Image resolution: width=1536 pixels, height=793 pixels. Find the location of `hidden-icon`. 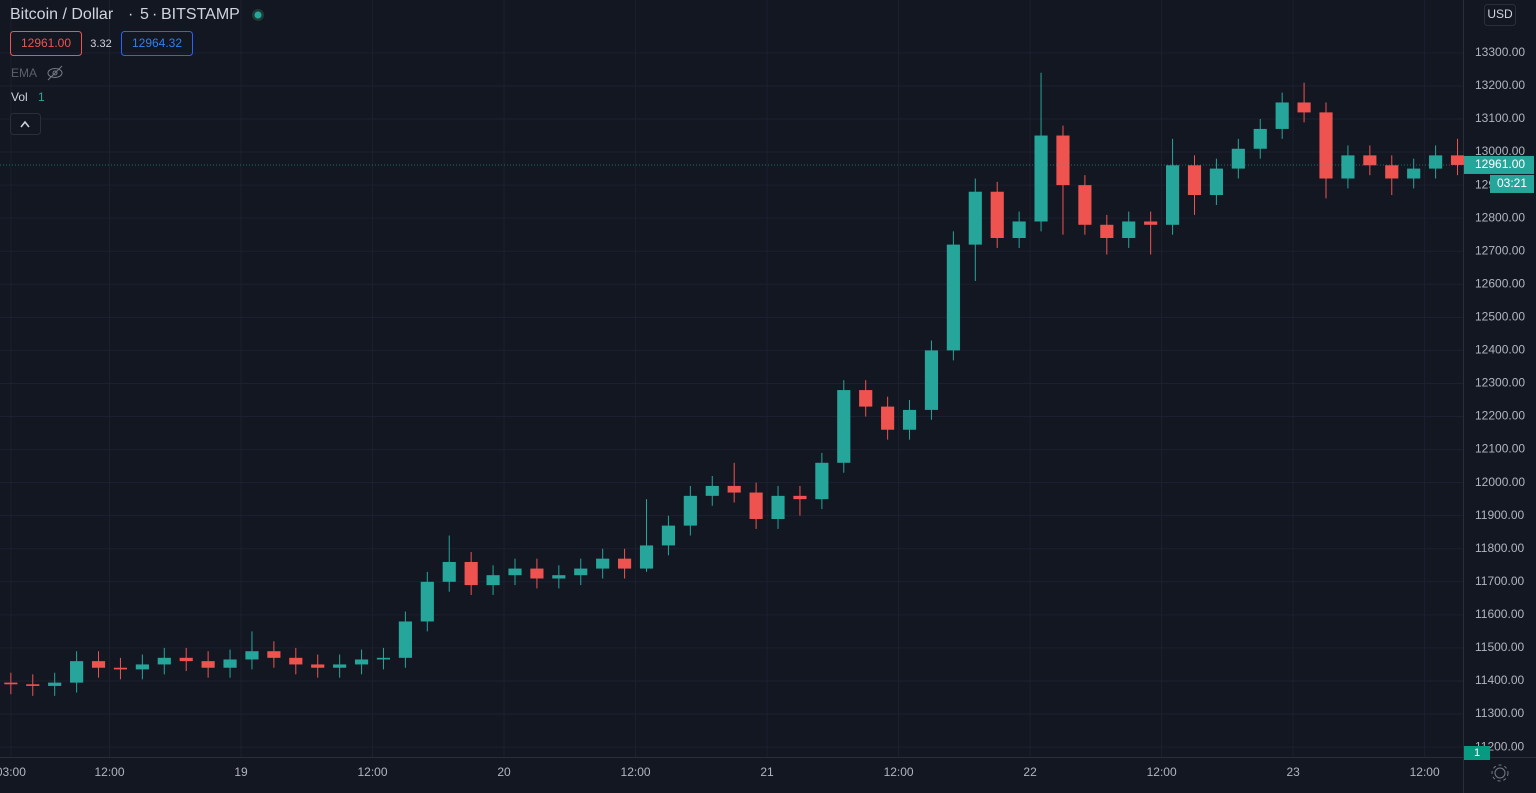

hidden-icon is located at coordinates (55, 73).